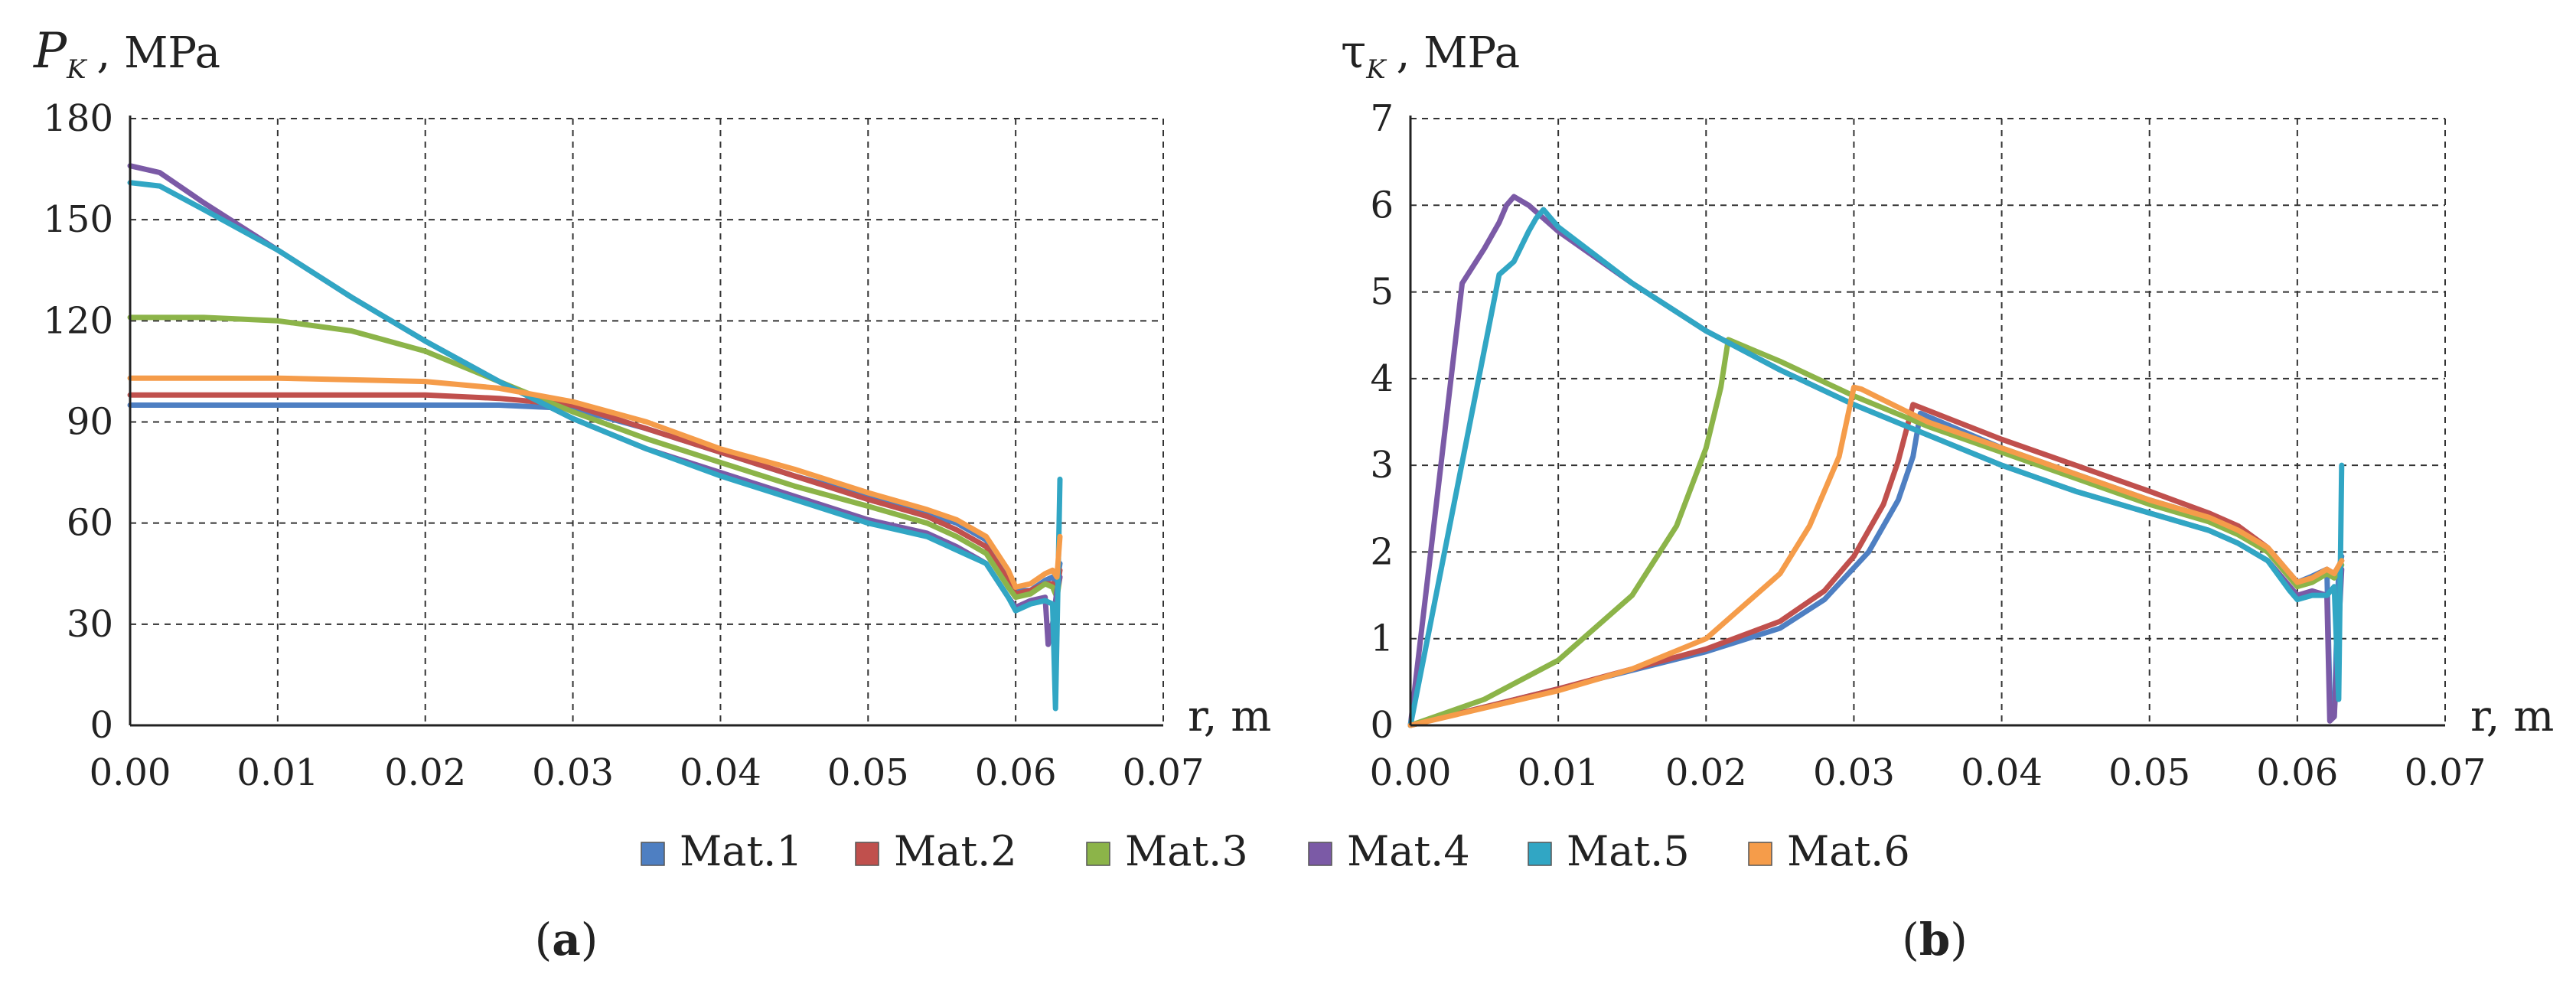  What do you see at coordinates (1229, 716) in the screenshot?
I see `x-axis-label-a: r, m` at bounding box center [1229, 716].